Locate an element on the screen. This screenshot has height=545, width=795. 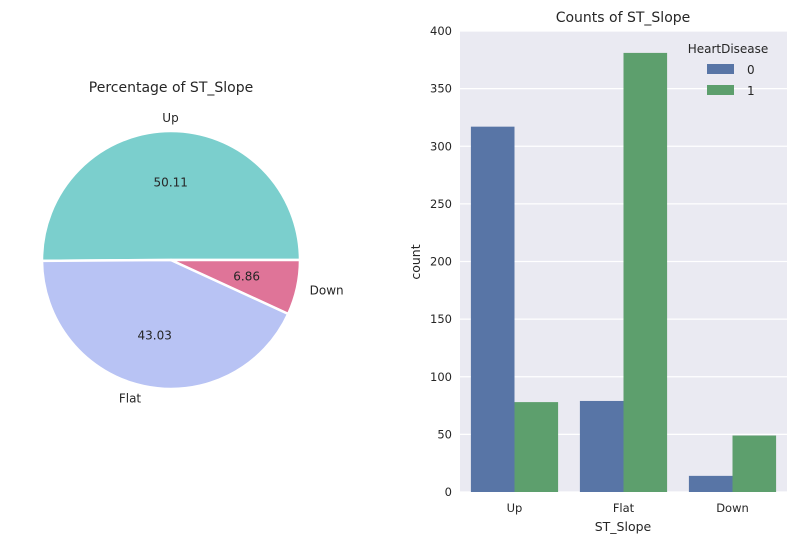
legend-title: HeartDisease is located at coordinates (728, 49).